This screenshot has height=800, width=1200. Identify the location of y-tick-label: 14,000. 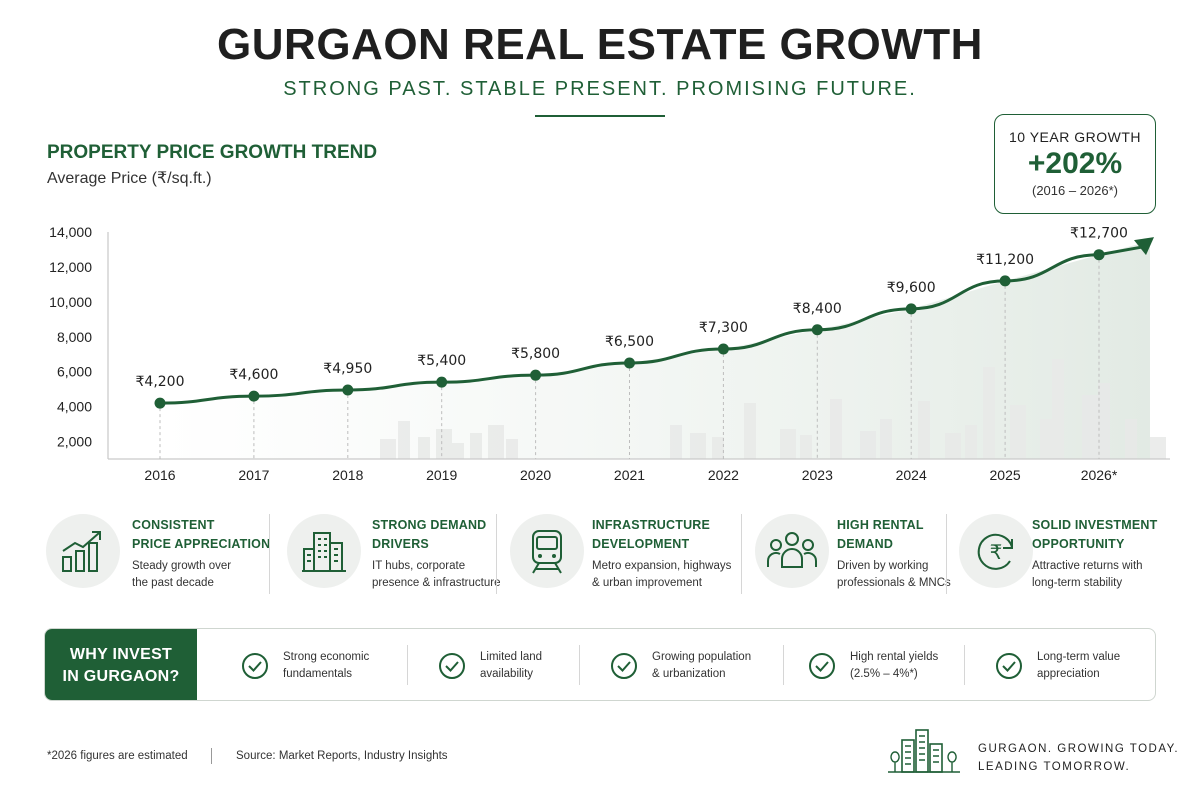
(70, 232).